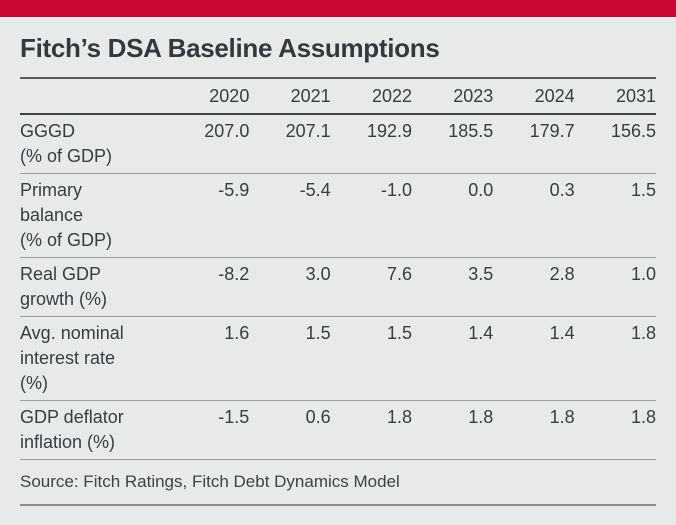 The height and width of the screenshot is (525, 676). What do you see at coordinates (94, 215) in the screenshot?
I see `row-label: Primary balance (% of GDP)` at bounding box center [94, 215].